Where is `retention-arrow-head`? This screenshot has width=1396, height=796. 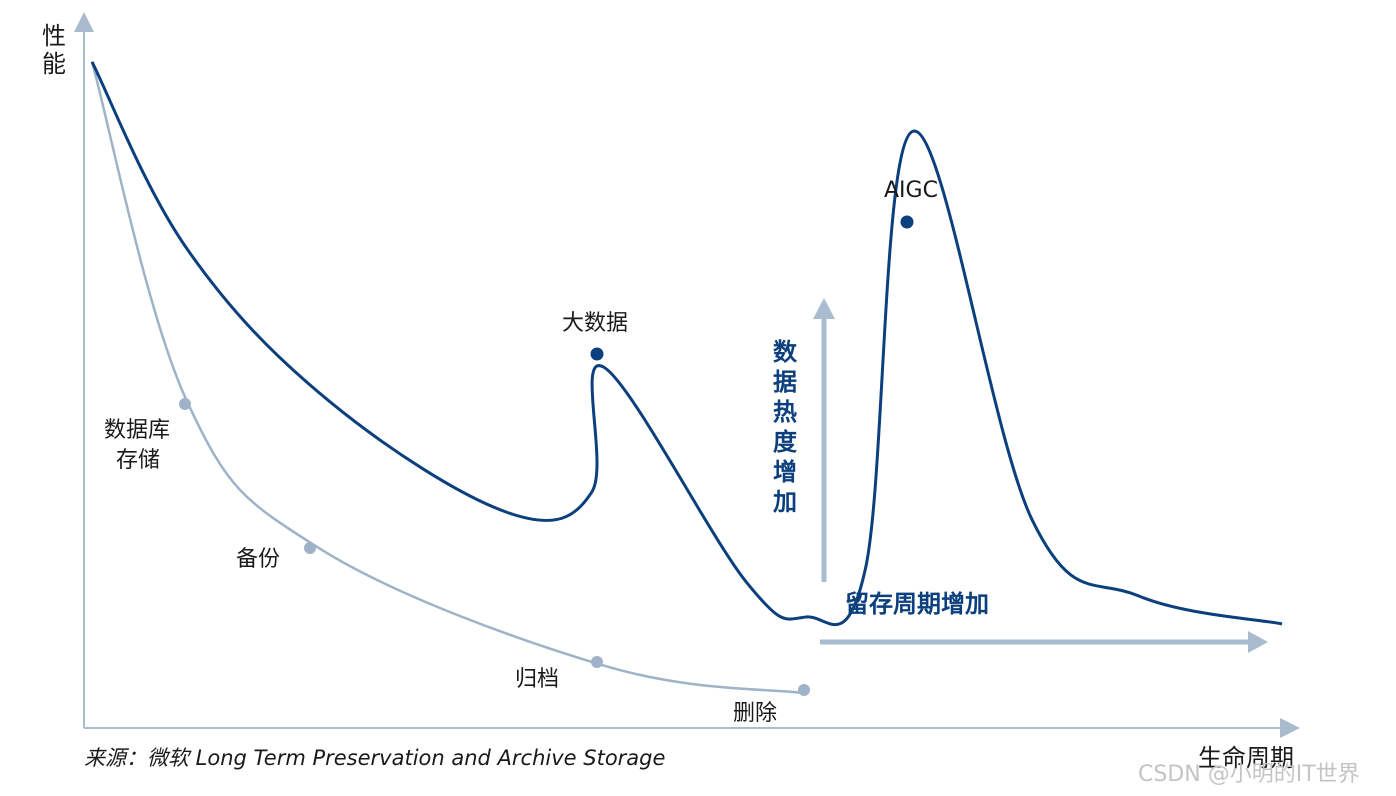
retention-arrow-head is located at coordinates (1258, 642).